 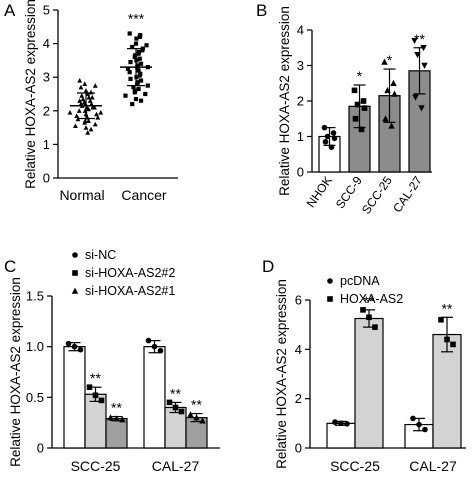 I want to click on panel-letter-A: A, so click(x=10, y=10).